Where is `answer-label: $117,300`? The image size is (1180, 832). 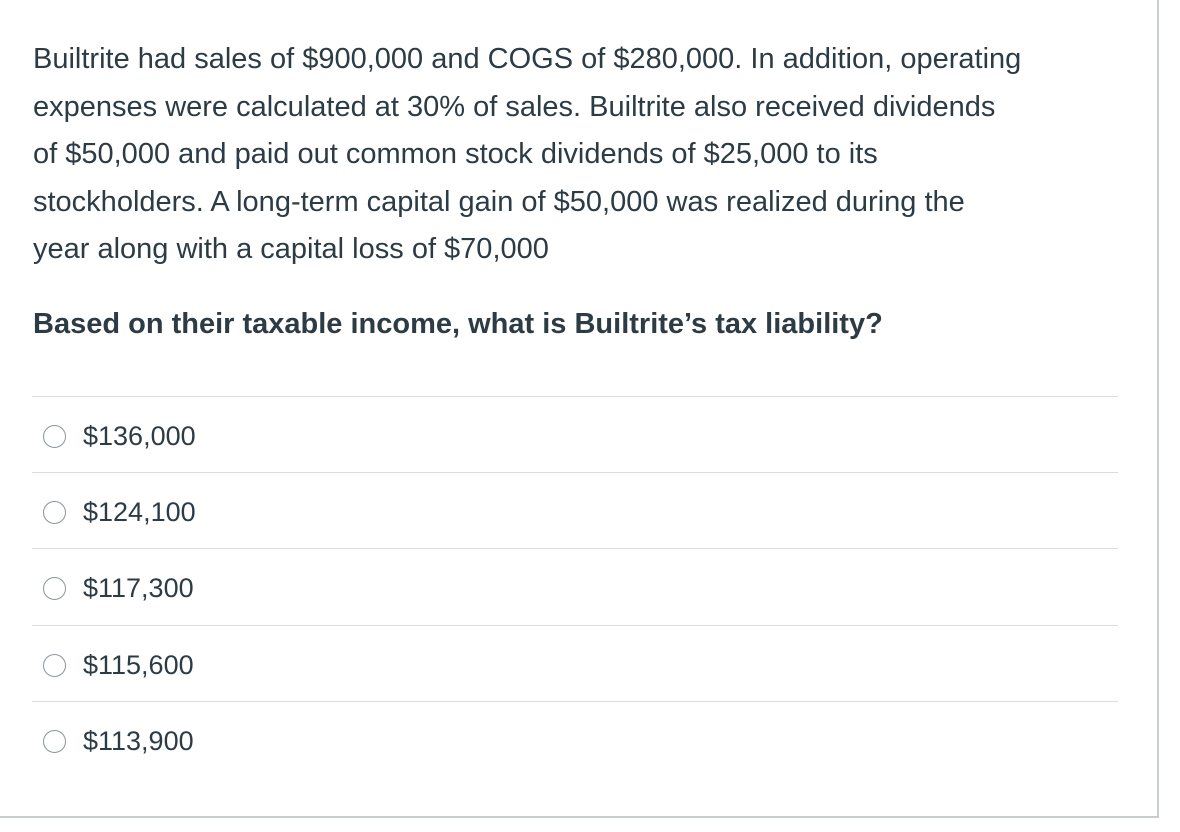 answer-label: $117,300 is located at coordinates (138, 588).